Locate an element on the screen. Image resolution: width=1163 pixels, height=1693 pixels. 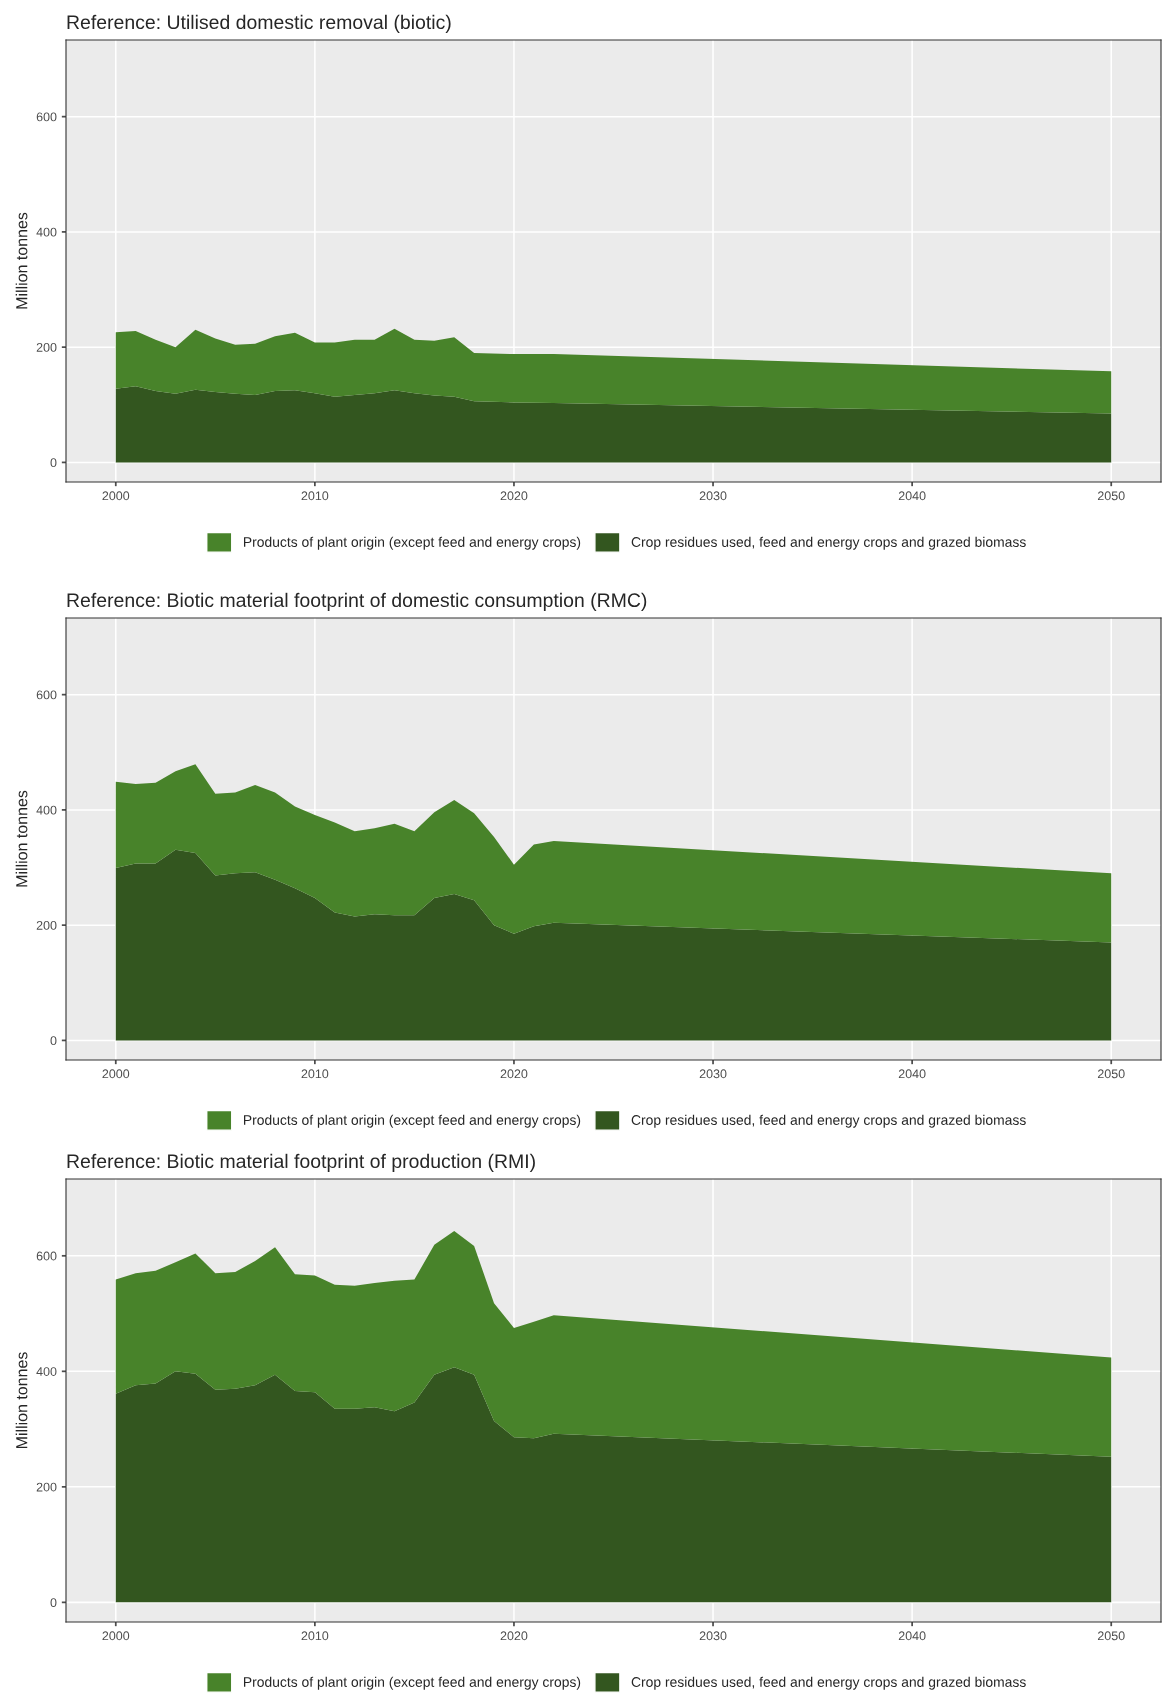
chart-title: Reference: Biotic material footprint of production (RMI) is located at coordinates (301, 1162).